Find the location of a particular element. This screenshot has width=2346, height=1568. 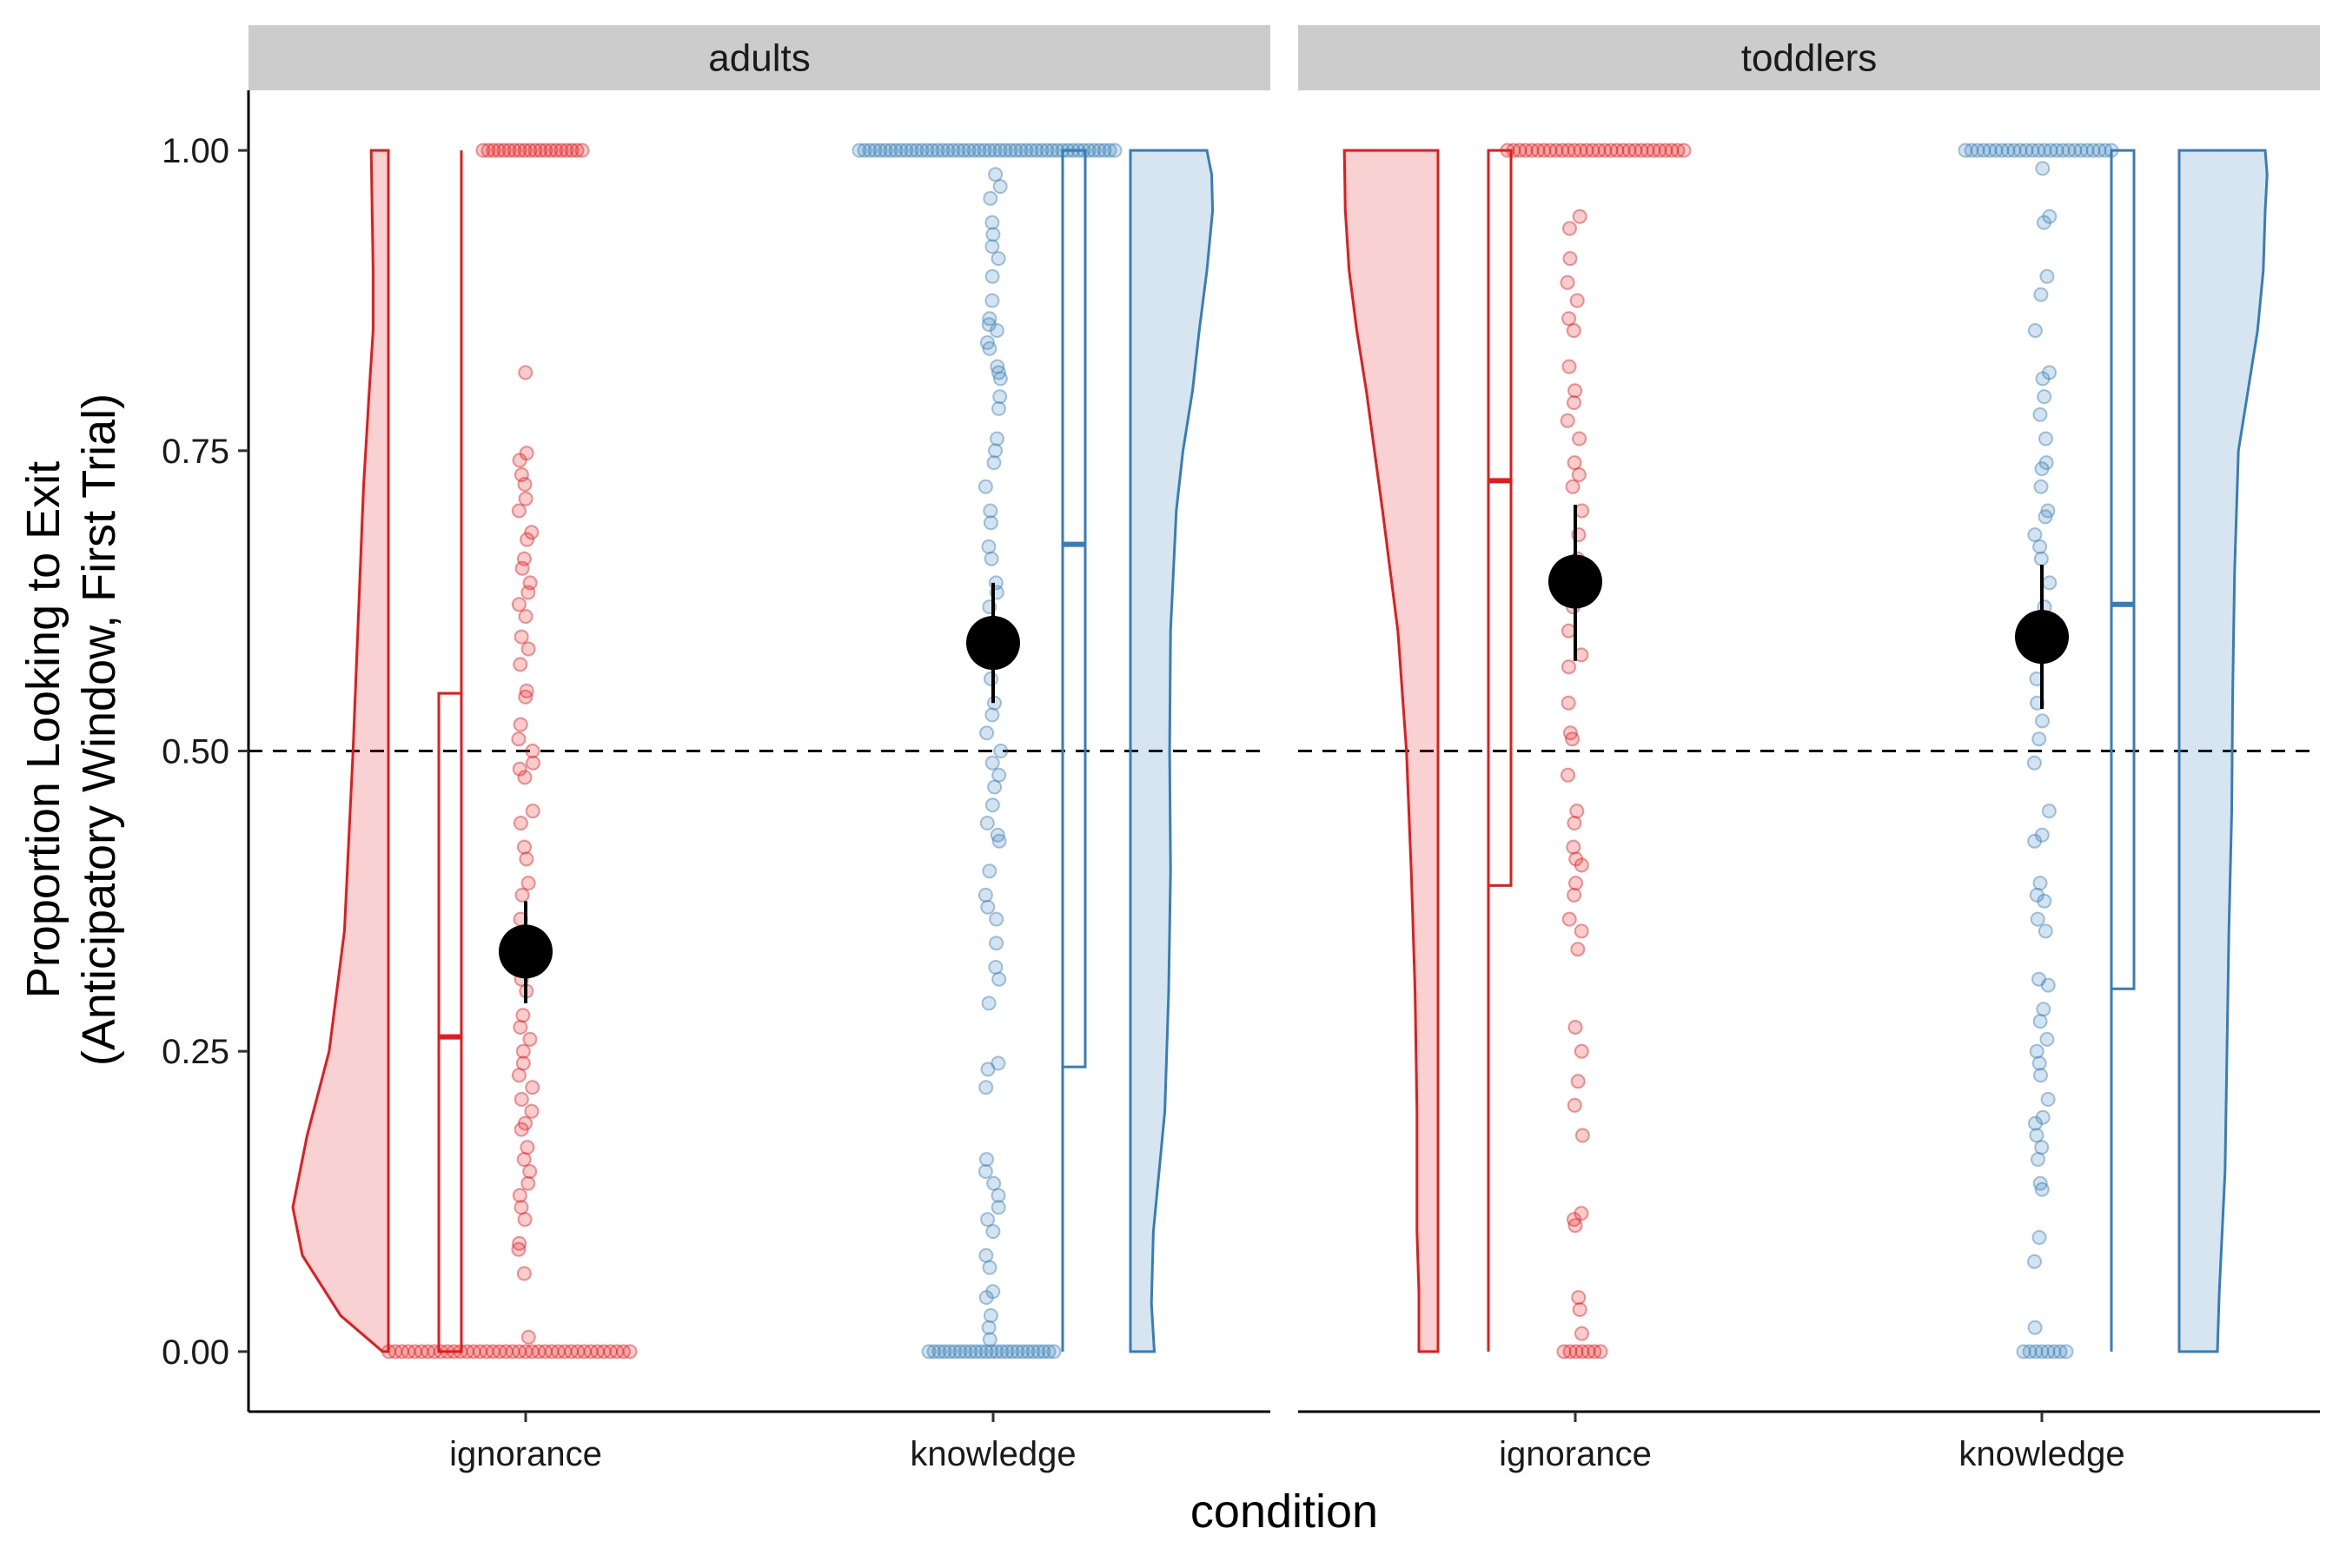

mean-point-toddlers-knowledge is located at coordinates (2042, 637).